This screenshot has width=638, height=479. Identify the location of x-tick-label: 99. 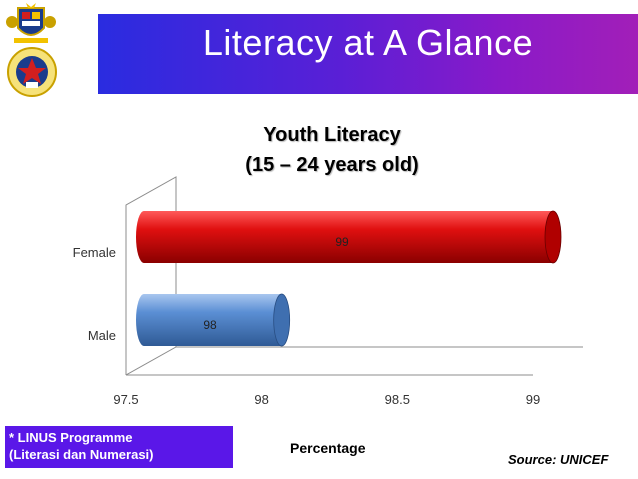
(533, 399).